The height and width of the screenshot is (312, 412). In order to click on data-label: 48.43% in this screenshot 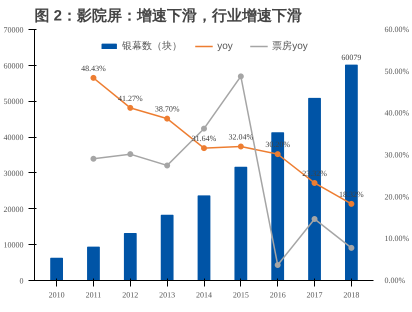, I will do `click(93, 68)`.